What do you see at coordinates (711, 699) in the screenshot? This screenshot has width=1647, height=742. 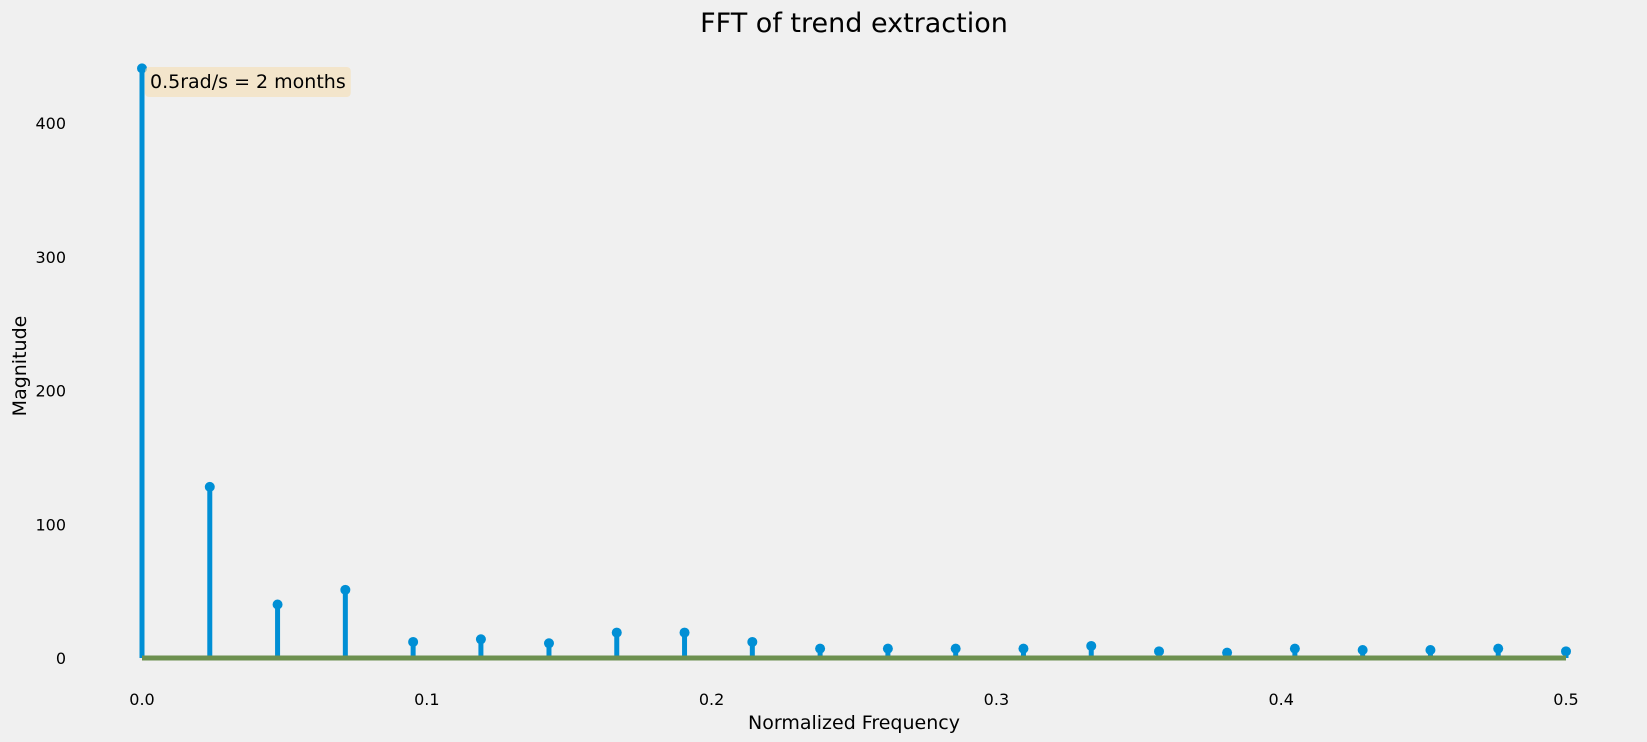 I see `x-tick-label: 0.2` at bounding box center [711, 699].